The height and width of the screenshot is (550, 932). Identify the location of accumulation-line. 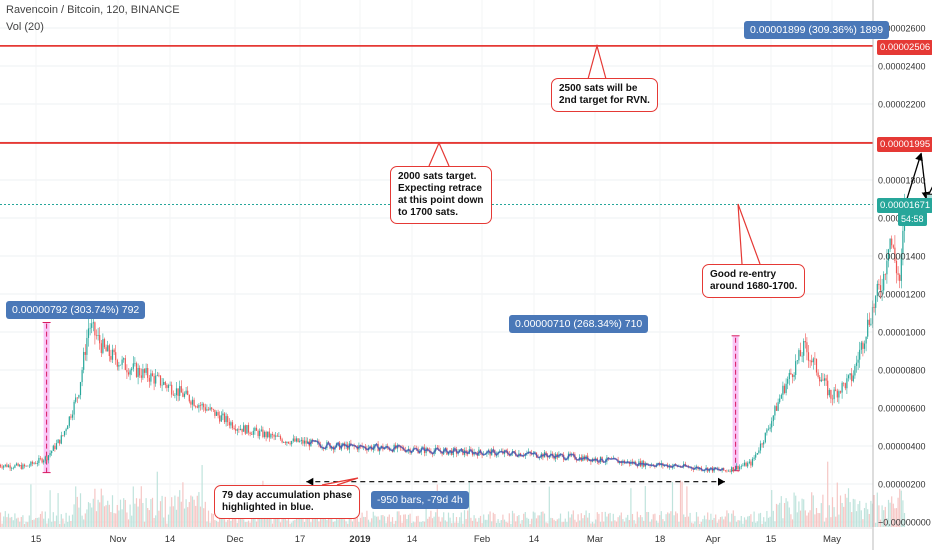
(515, 455).